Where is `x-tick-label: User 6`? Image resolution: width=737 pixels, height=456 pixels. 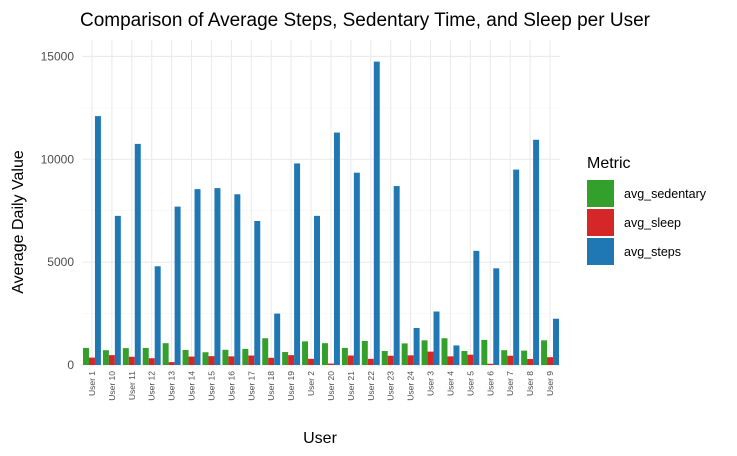
x-tick-label: User 6 is located at coordinates (490, 383).